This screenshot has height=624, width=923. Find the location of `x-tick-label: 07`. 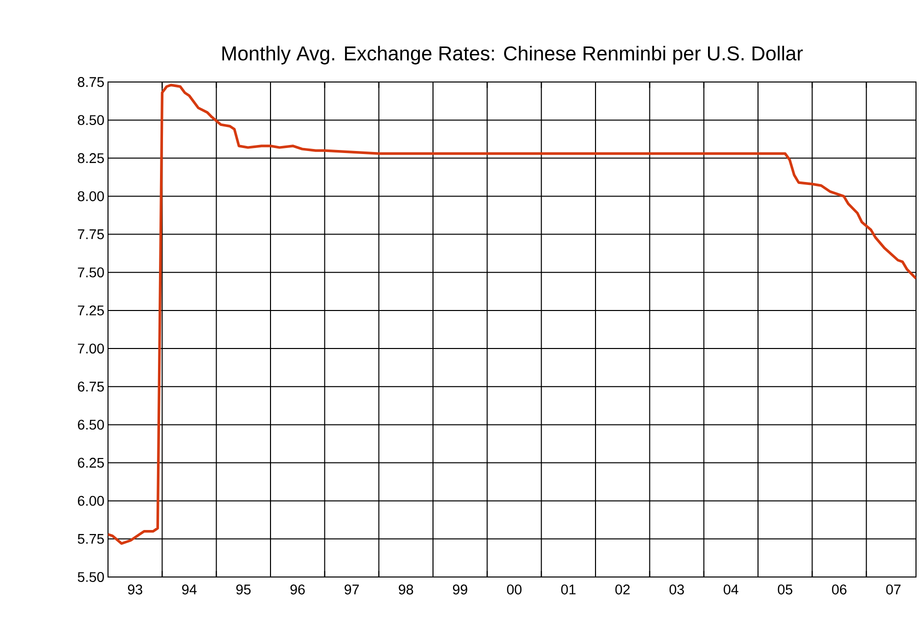

x-tick-label: 07 is located at coordinates (893, 589).